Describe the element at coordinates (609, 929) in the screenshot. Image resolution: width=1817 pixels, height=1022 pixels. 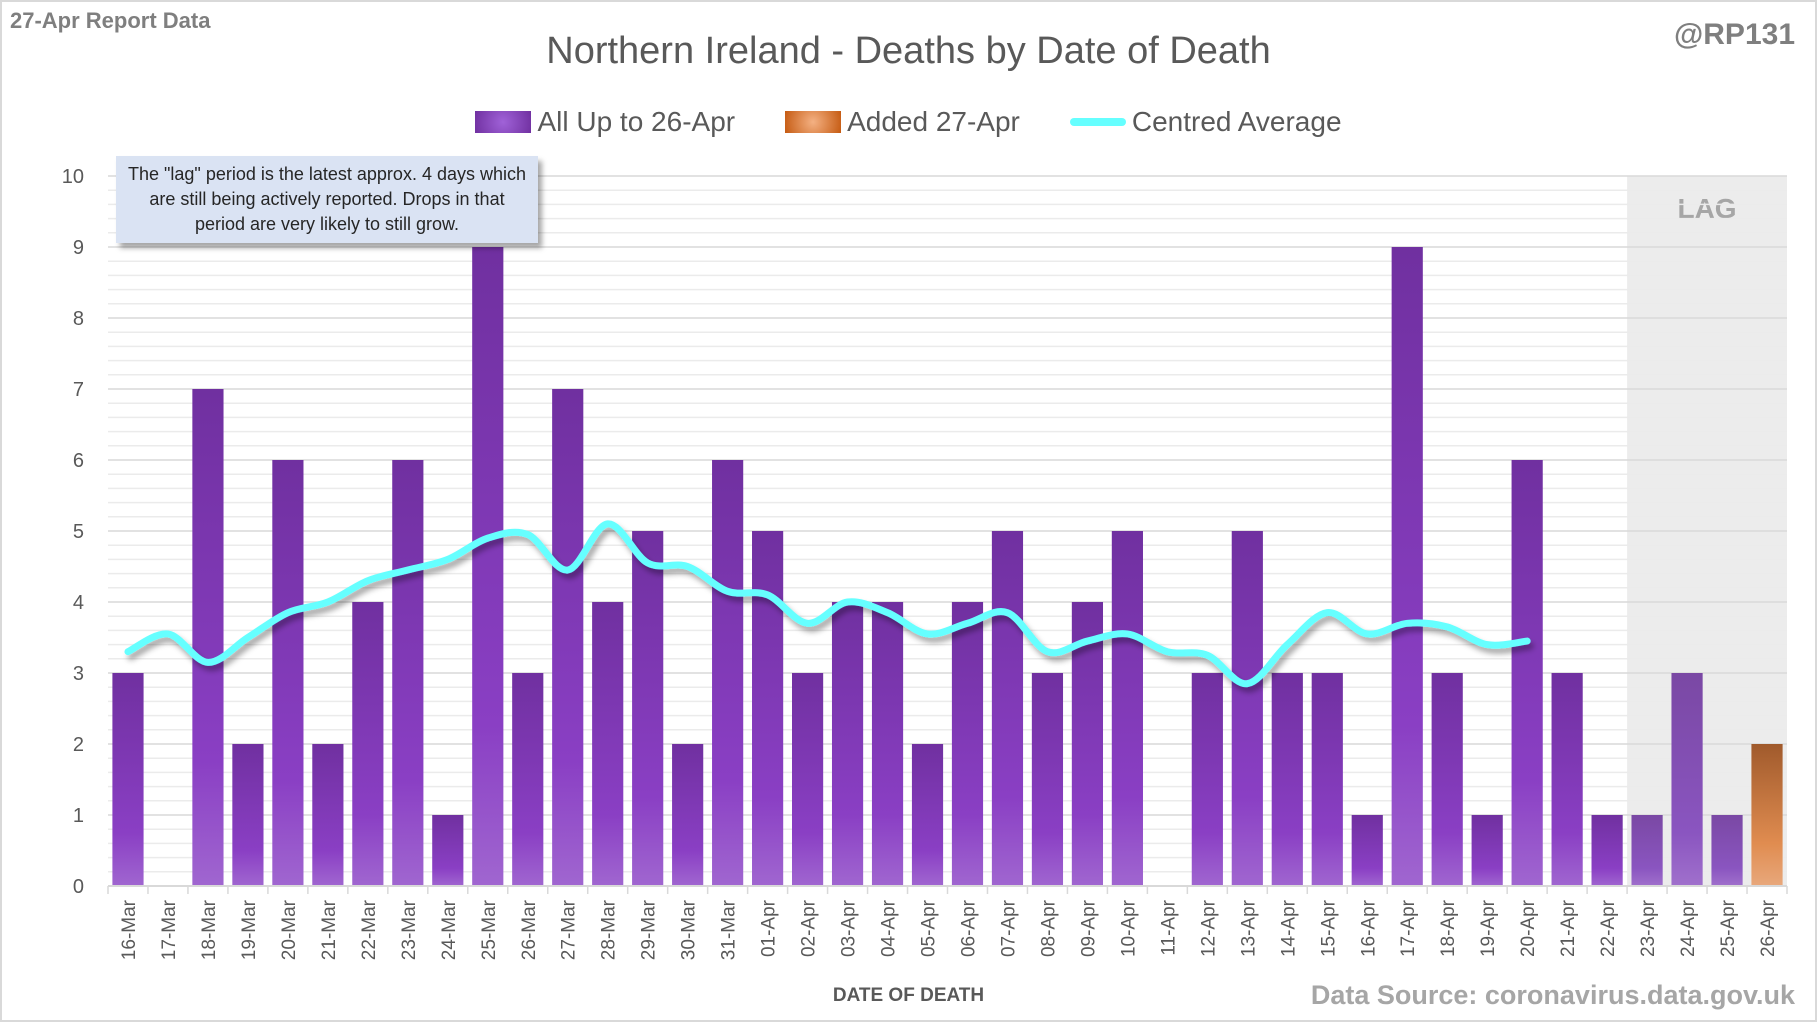
I see `x-tick-label: 28-Mar` at that location.